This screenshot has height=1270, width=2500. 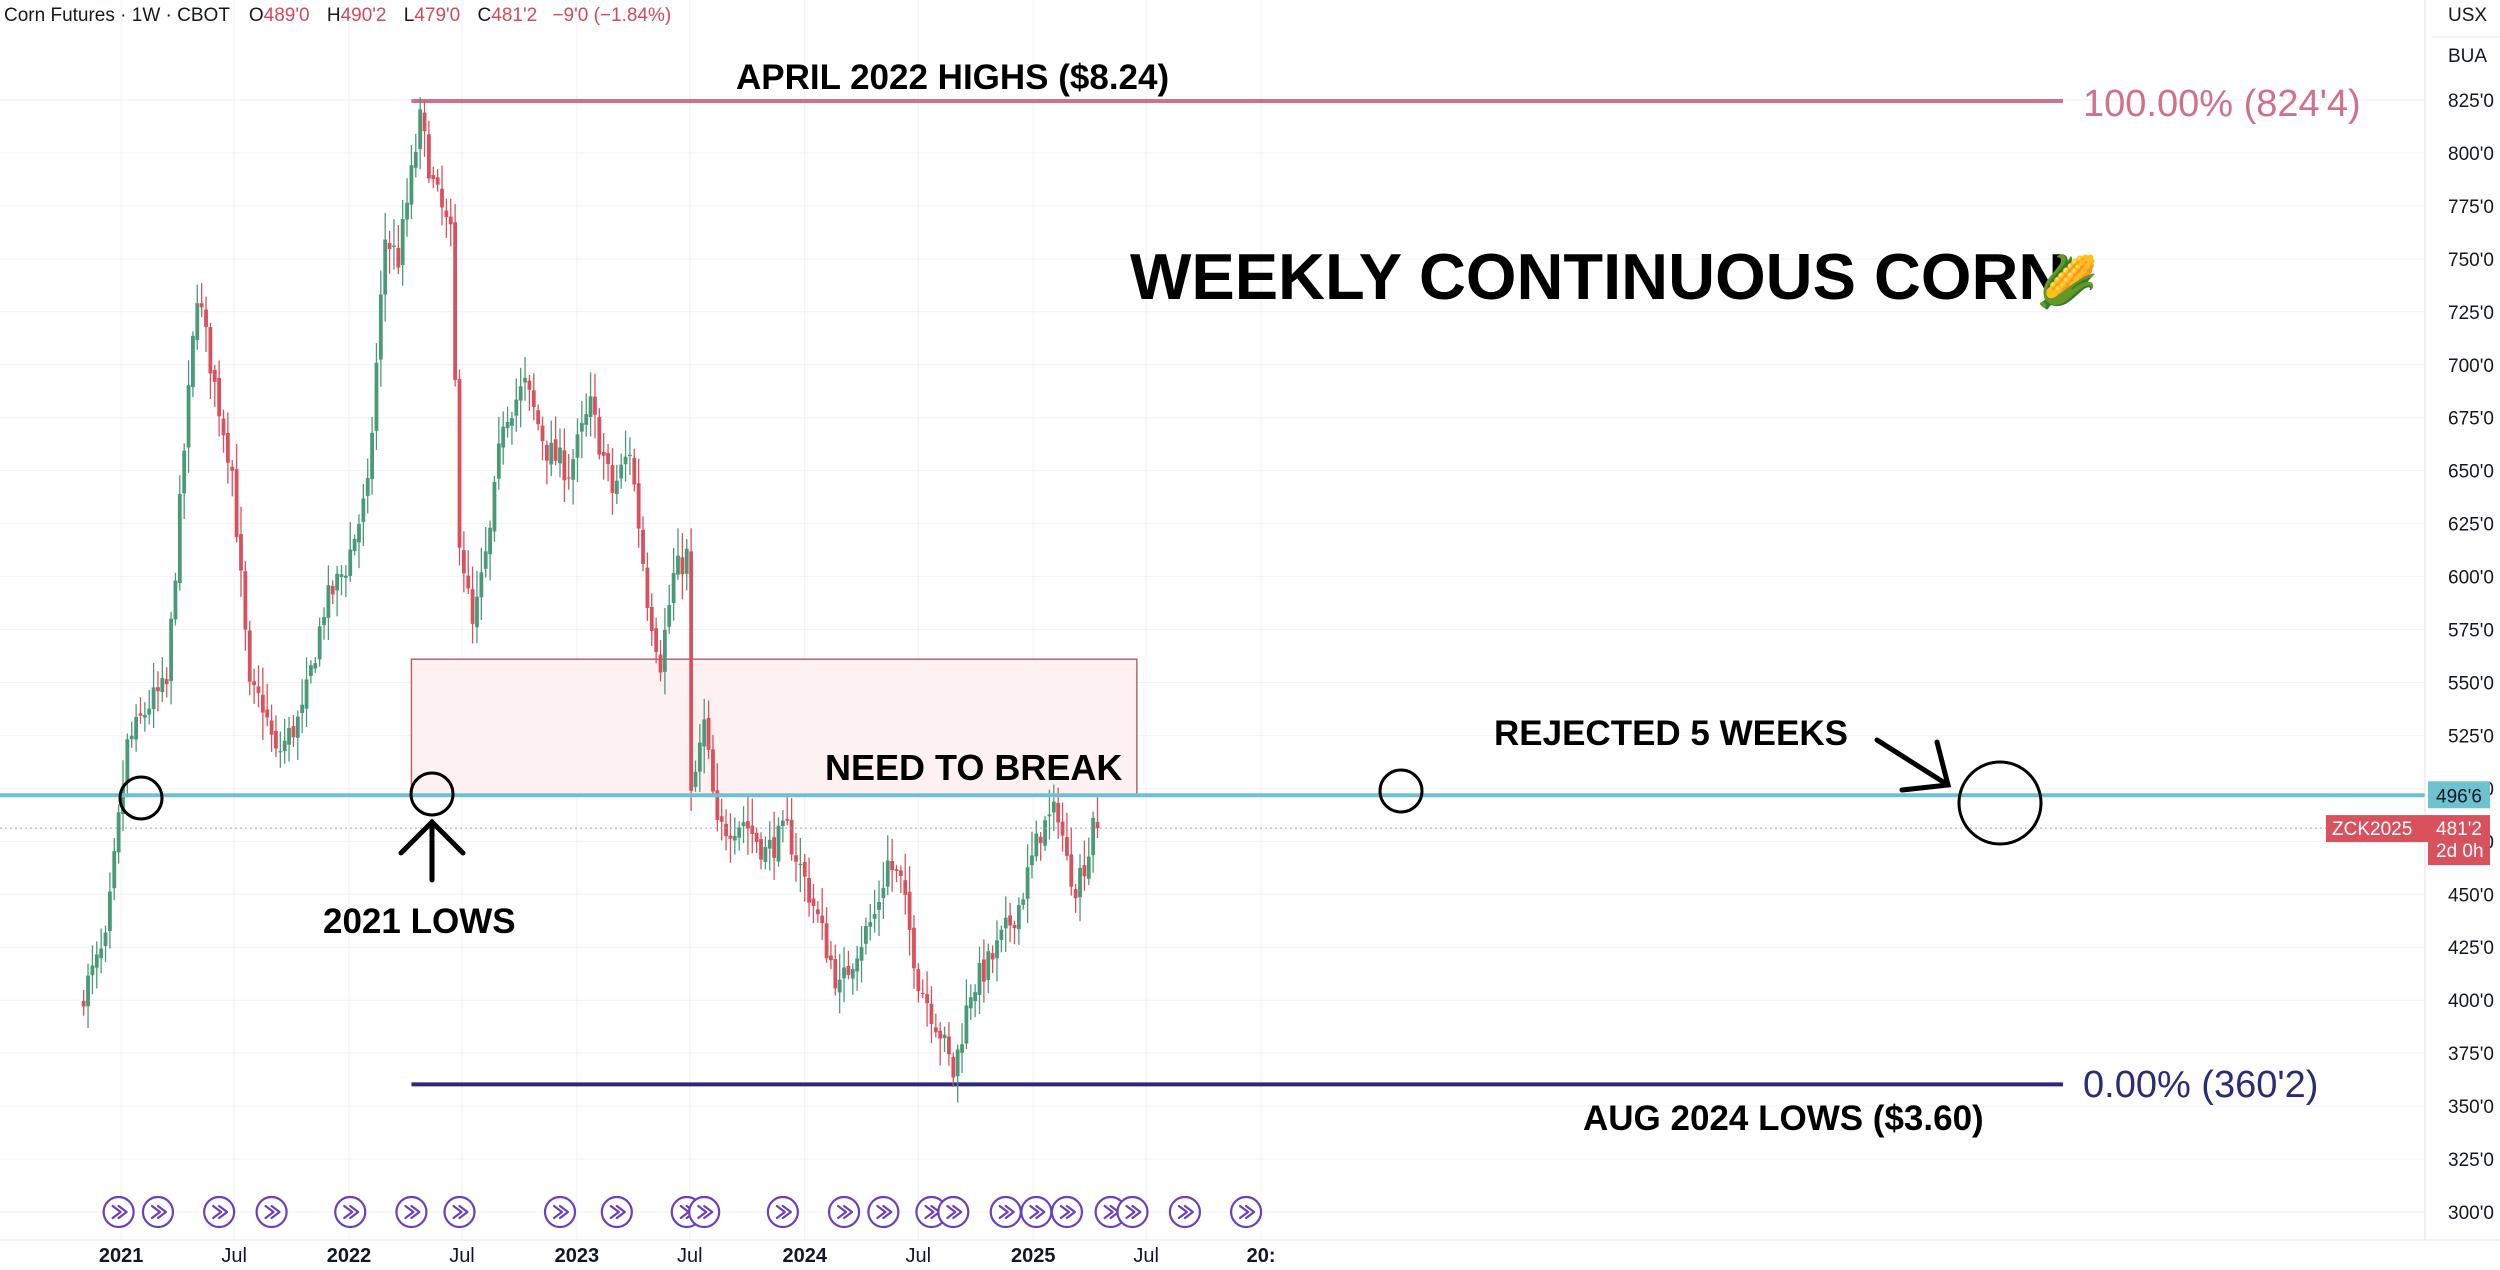 What do you see at coordinates (1913, 765) in the screenshot?
I see `rejected-arrow` at bounding box center [1913, 765].